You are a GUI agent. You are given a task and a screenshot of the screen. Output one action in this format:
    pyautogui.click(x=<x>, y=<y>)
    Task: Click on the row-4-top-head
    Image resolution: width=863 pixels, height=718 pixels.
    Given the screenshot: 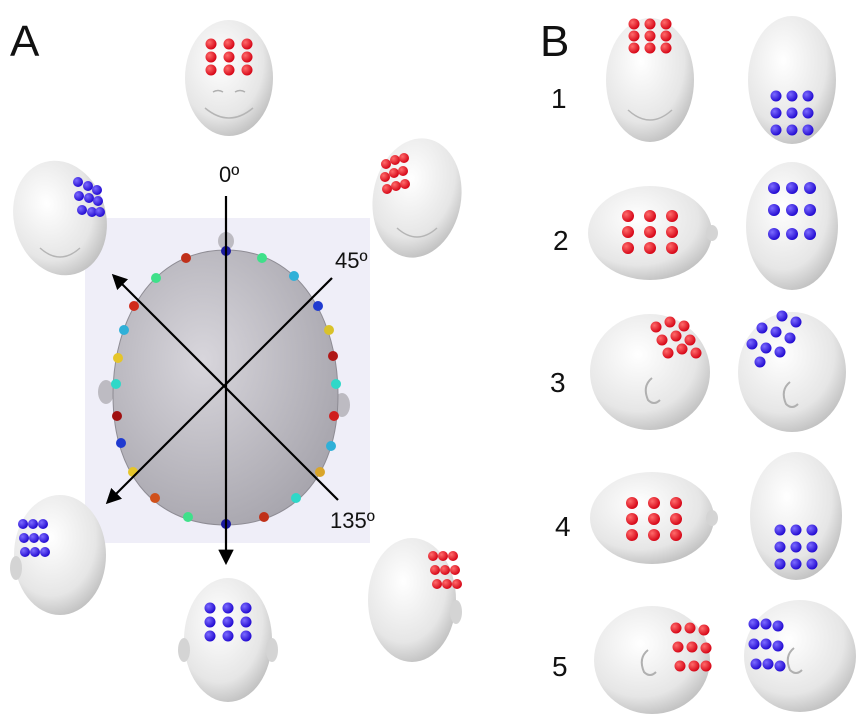 What is the action you would take?
    pyautogui.click(x=654, y=518)
    